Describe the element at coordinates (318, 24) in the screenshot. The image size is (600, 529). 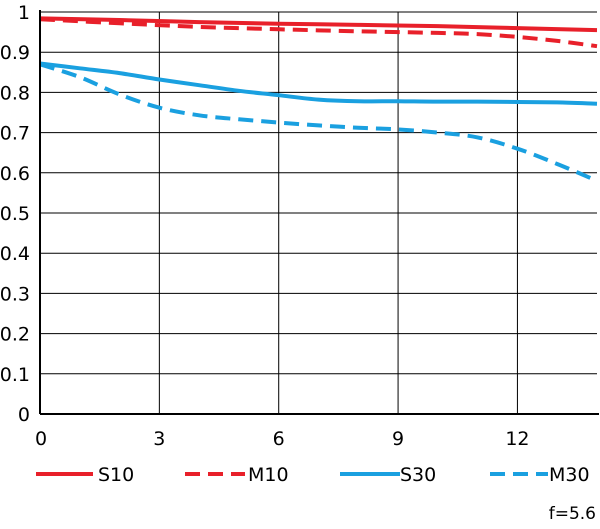
I see `series-line-s10` at that location.